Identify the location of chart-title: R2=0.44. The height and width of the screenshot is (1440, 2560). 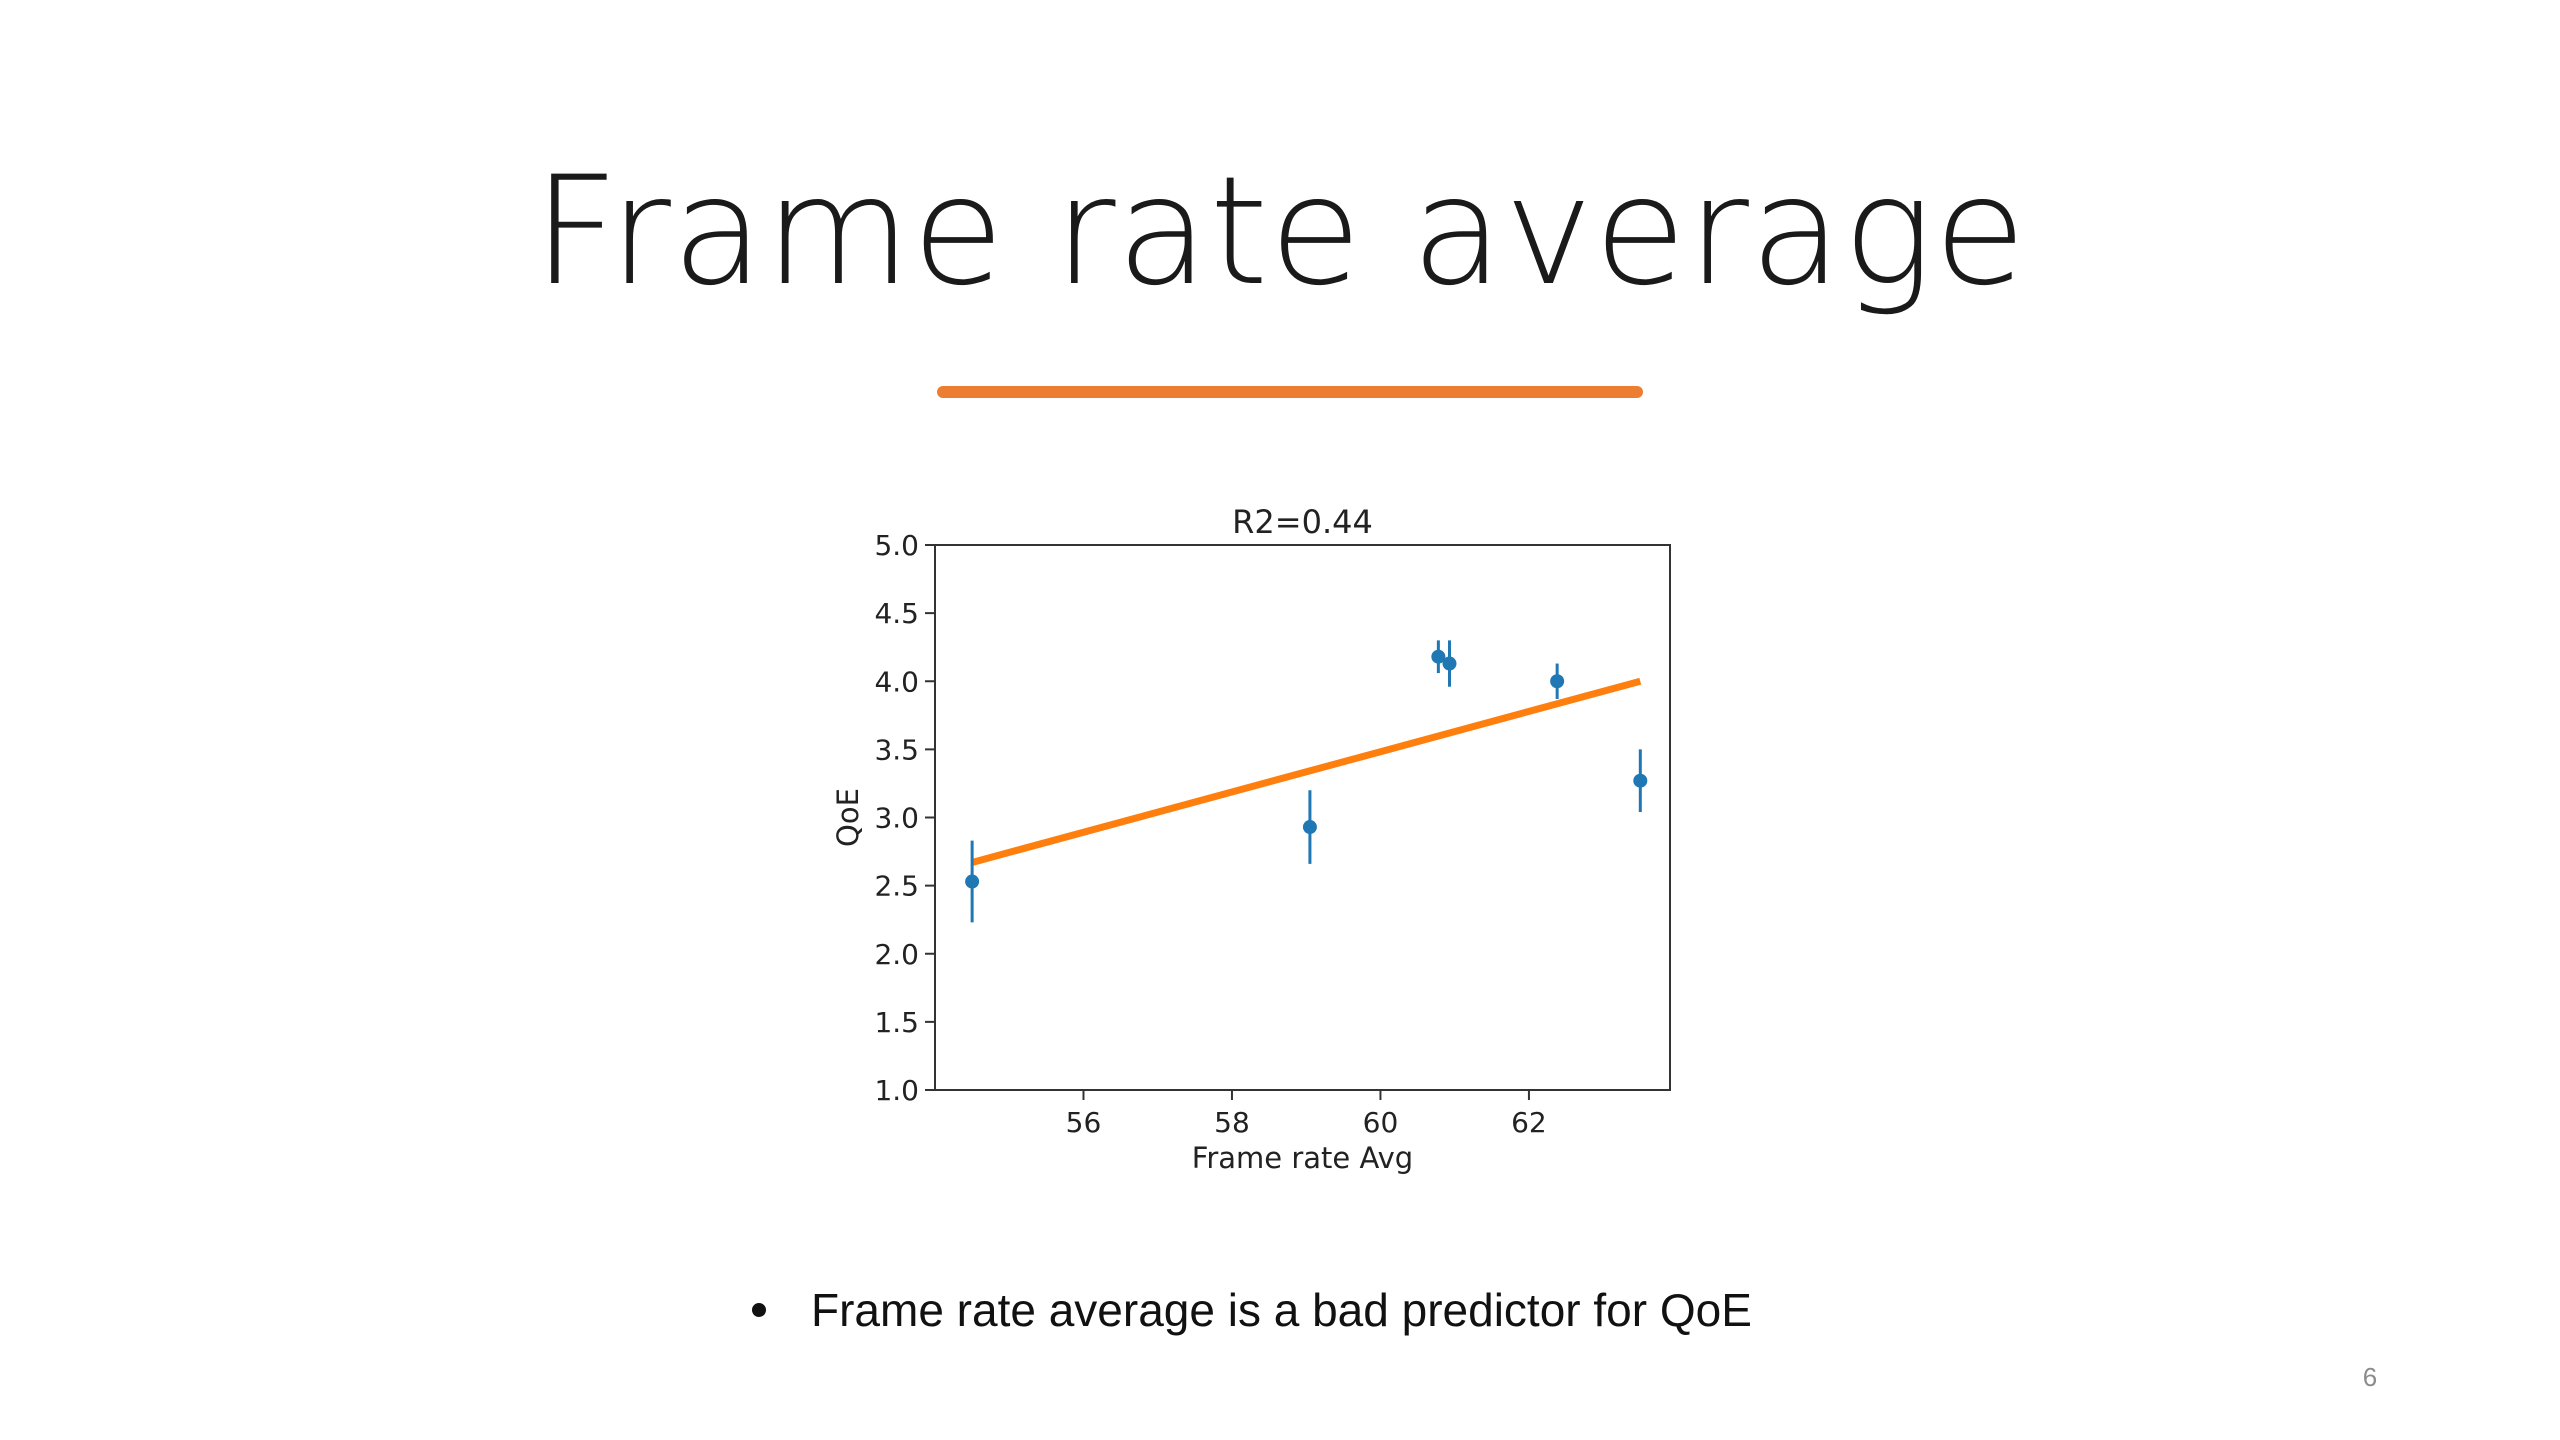
(1302, 522).